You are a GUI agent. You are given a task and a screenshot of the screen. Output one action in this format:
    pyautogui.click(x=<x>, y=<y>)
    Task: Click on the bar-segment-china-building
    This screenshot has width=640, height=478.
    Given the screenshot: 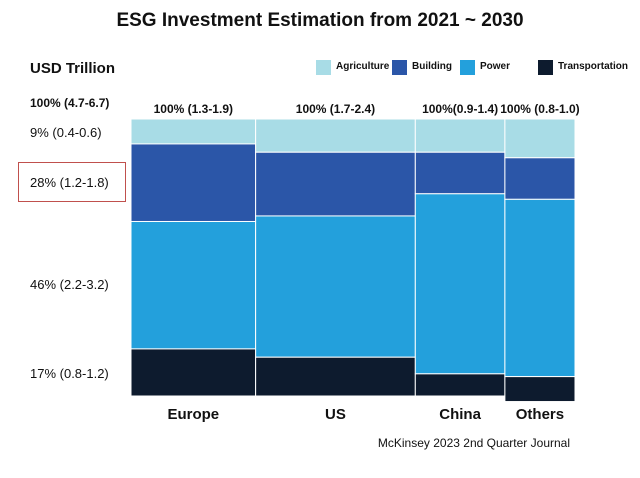 What is the action you would take?
    pyautogui.click(x=460, y=173)
    